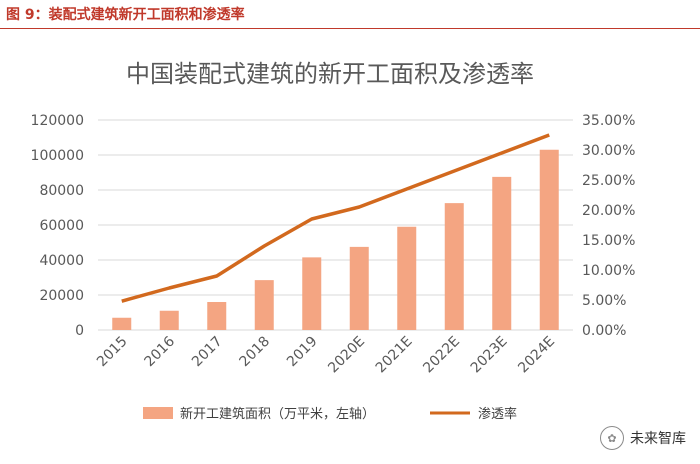 This screenshot has height=464, width=700. Describe the element at coordinates (160, 351) in the screenshot. I see `x-tick-label: 2016` at that location.